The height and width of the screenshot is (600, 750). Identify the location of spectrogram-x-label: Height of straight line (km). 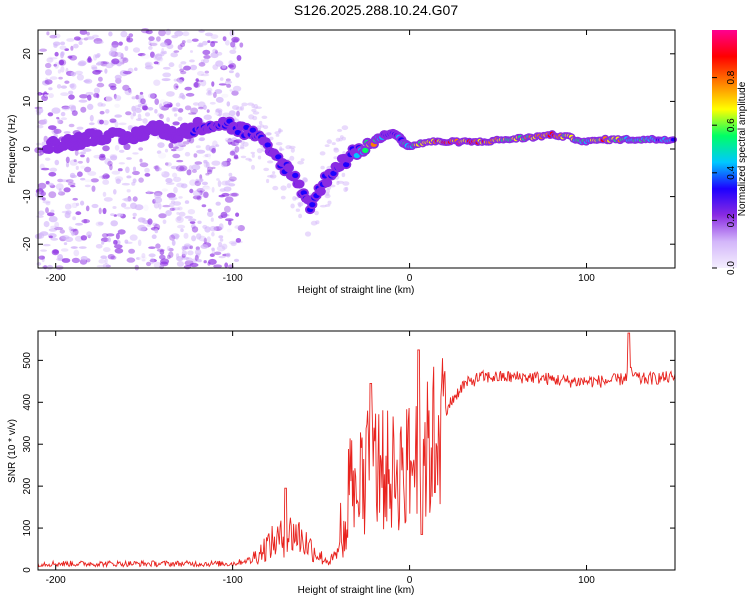
(356, 290).